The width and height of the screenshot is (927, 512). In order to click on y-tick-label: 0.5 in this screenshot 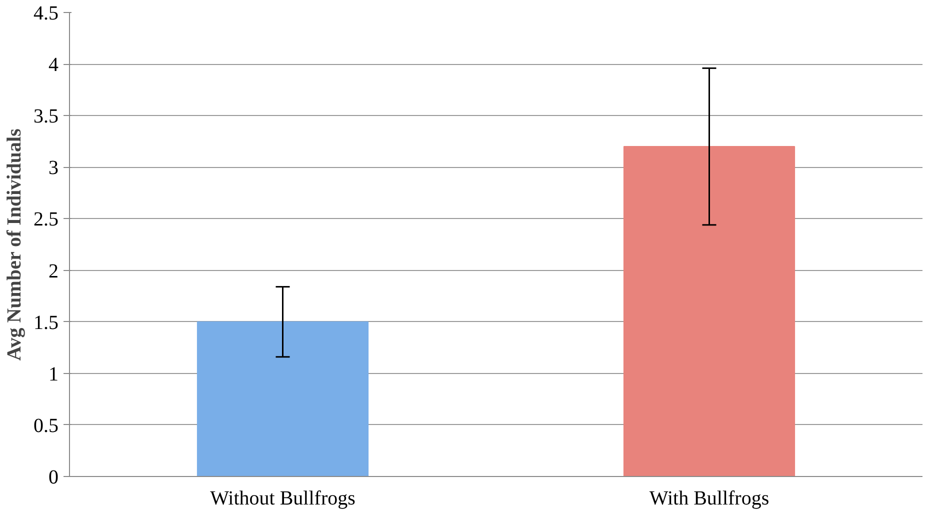, I will do `click(46, 425)`.